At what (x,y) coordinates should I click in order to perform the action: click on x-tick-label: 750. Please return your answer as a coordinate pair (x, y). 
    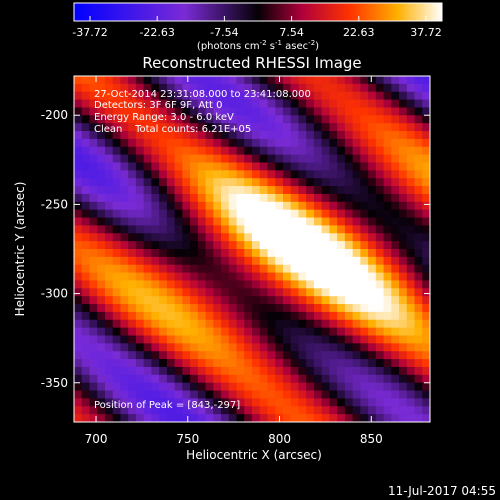
    Looking at the image, I should click on (187, 439).